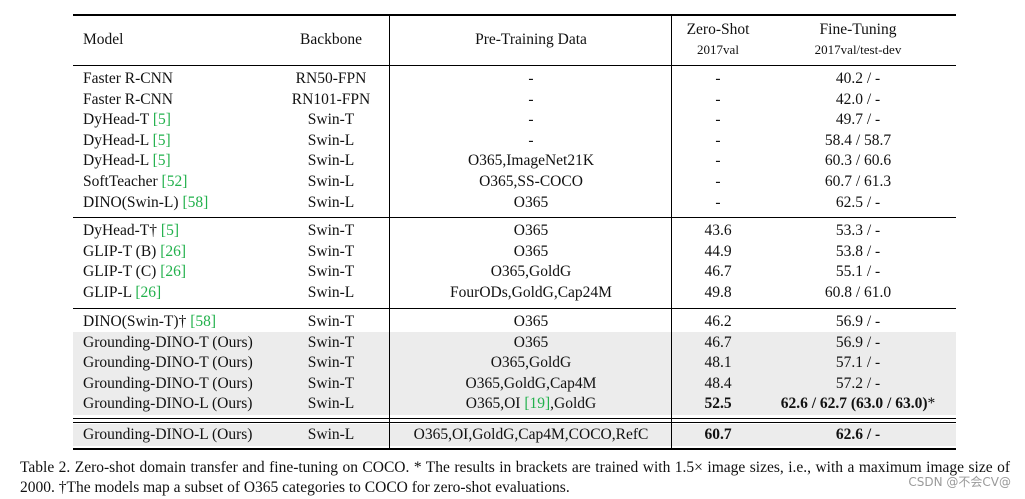  I want to click on model-cell: DyHead-T† [5], so click(131, 231).